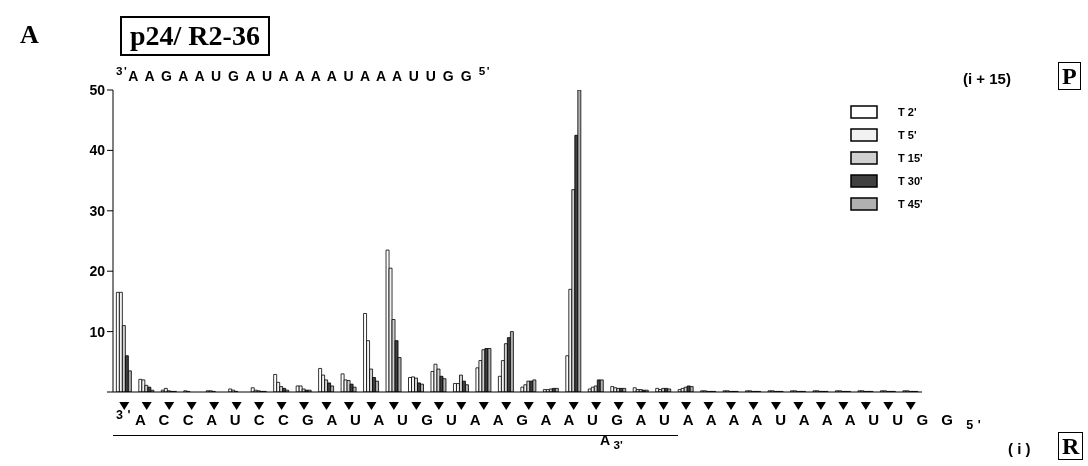  What do you see at coordinates (97, 150) in the screenshot?
I see `y-tick-label: 40` at bounding box center [97, 150].